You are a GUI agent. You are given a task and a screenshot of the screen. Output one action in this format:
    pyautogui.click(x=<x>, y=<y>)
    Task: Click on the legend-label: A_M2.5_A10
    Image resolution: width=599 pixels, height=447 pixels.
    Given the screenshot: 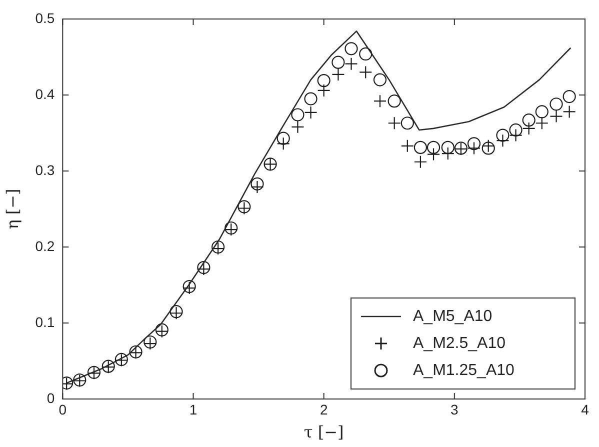 What is the action you would take?
    pyautogui.click(x=459, y=343)
    